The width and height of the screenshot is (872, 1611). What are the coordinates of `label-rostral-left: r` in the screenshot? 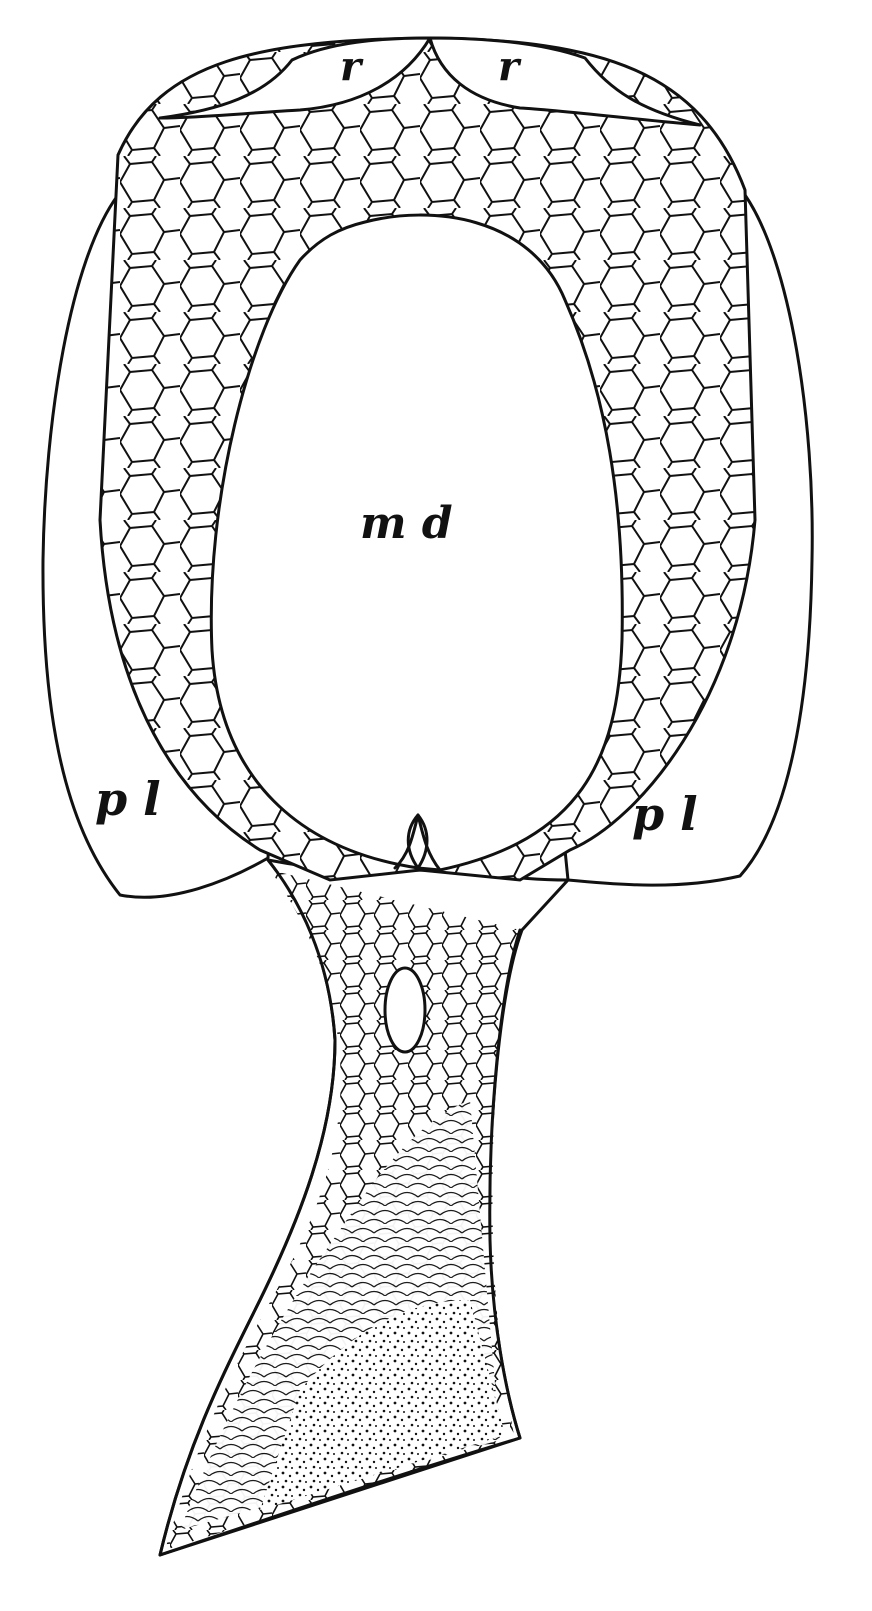 It's located at (352, 66).